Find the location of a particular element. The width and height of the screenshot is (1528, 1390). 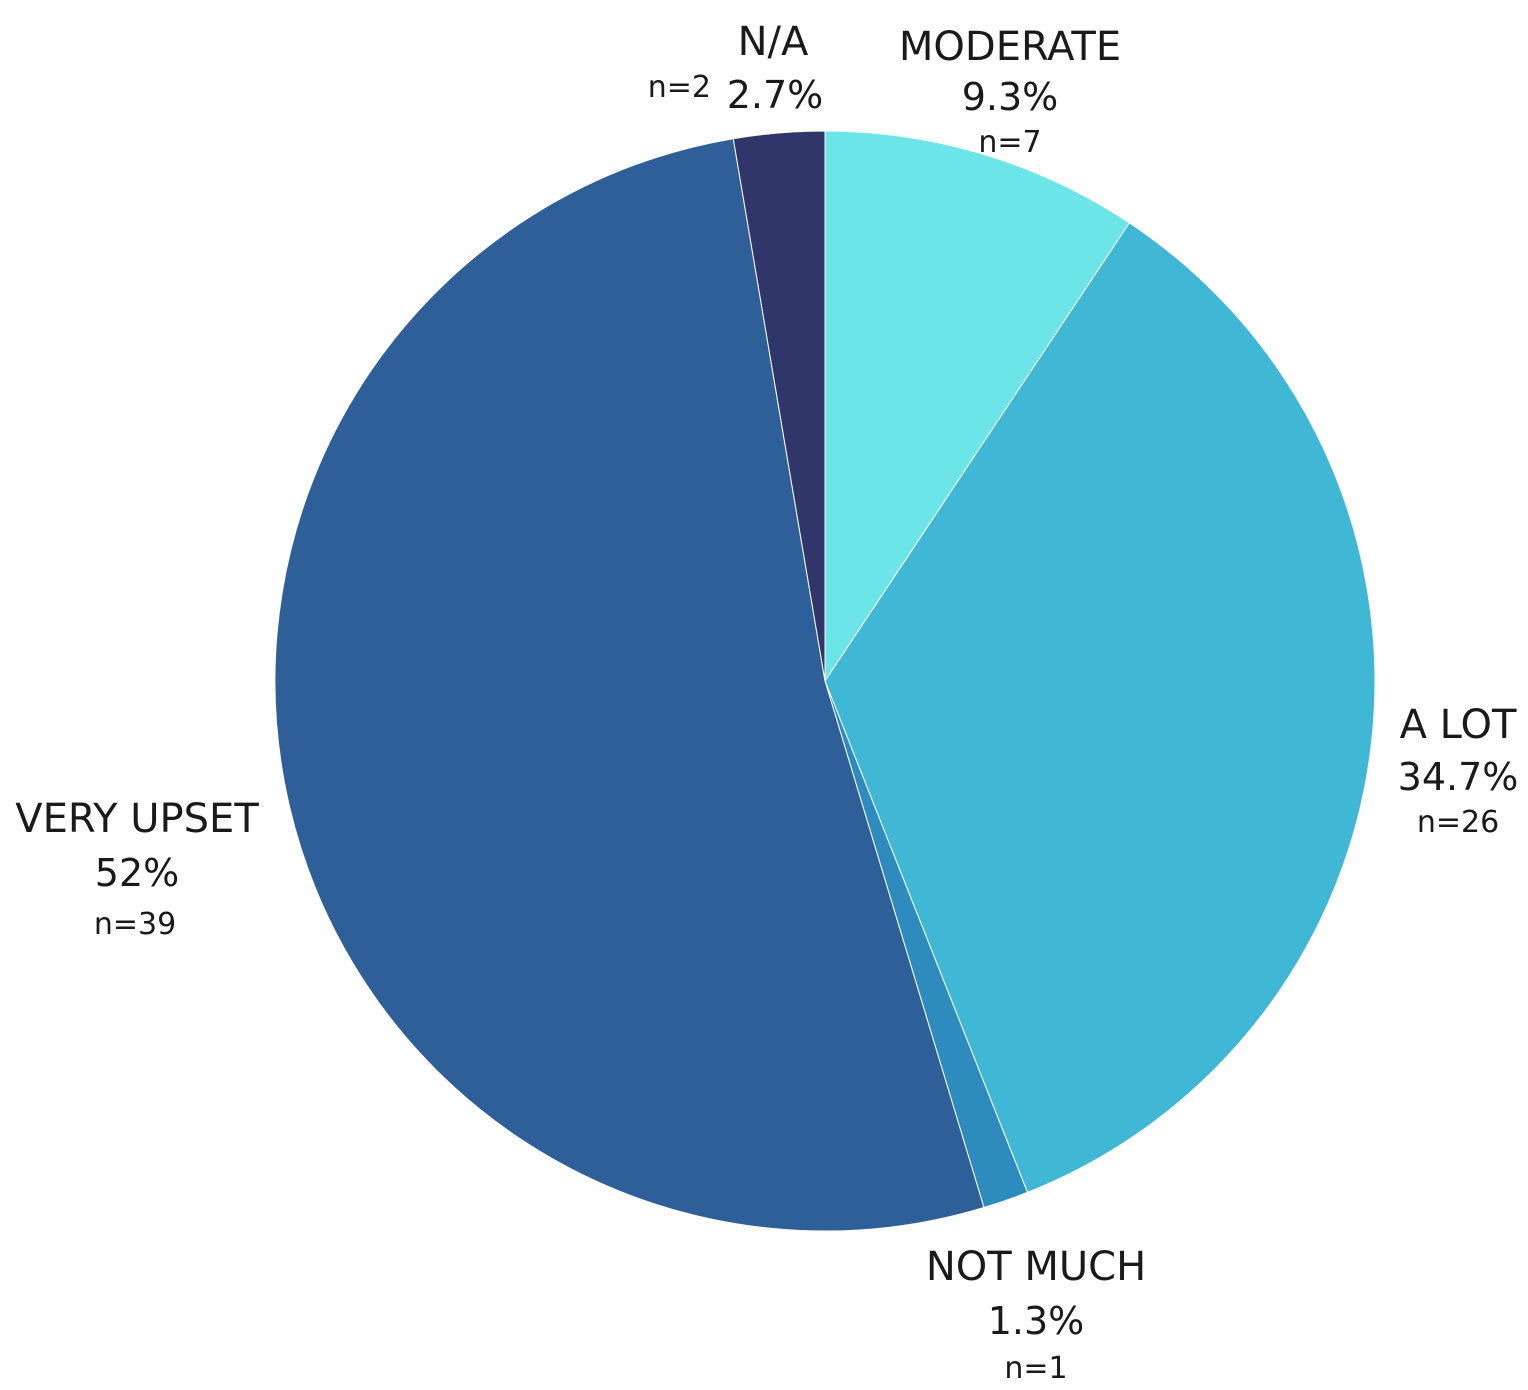

label-not-much-n: n=1 is located at coordinates (1035, 1368).